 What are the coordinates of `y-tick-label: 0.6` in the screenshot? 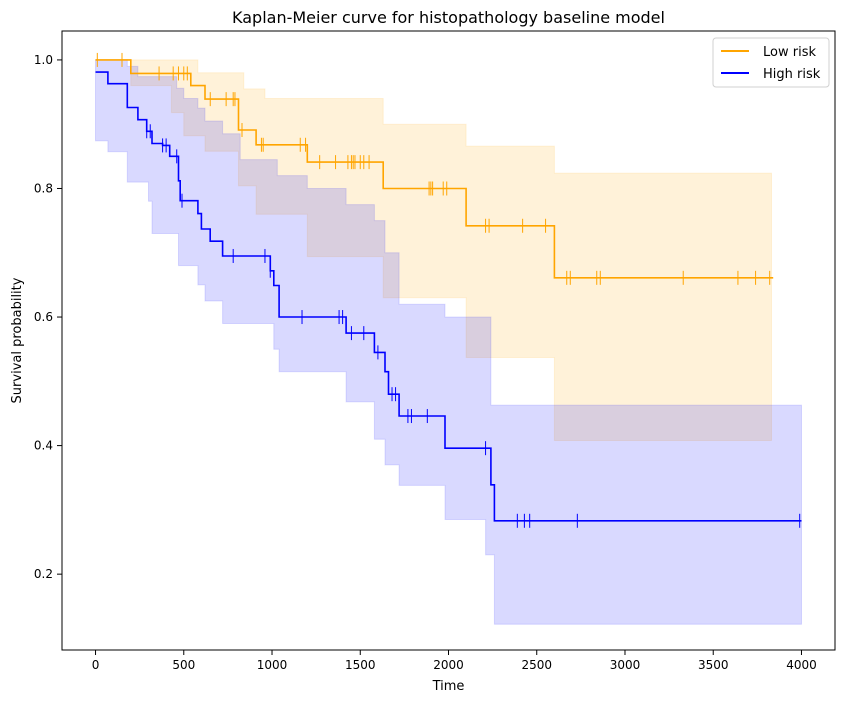 It's located at (43, 317).